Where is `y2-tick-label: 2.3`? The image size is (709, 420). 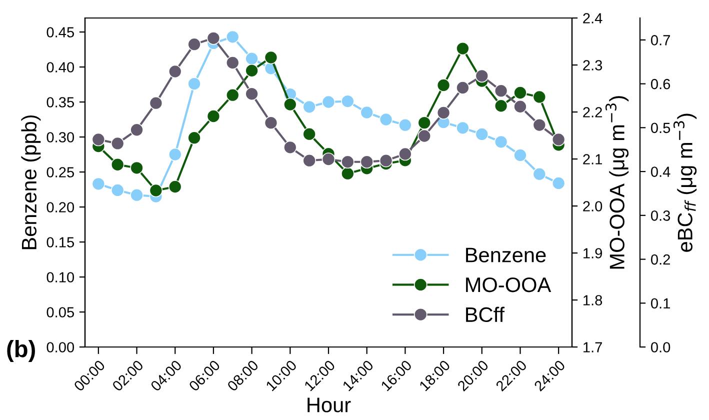 y2-tick-label: 2.3 is located at coordinates (592, 65).